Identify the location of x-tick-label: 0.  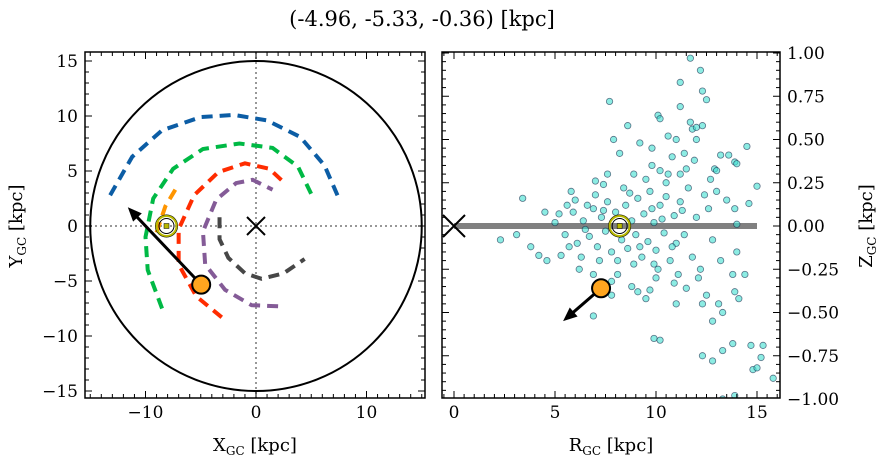
(454, 413).